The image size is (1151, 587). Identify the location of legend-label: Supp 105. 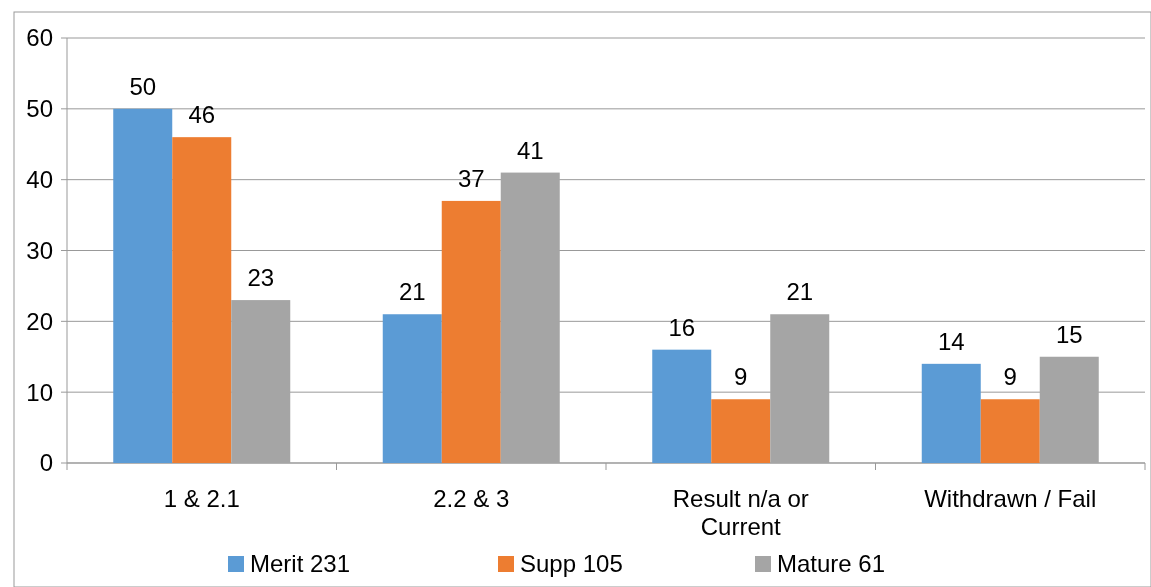
(571, 564).